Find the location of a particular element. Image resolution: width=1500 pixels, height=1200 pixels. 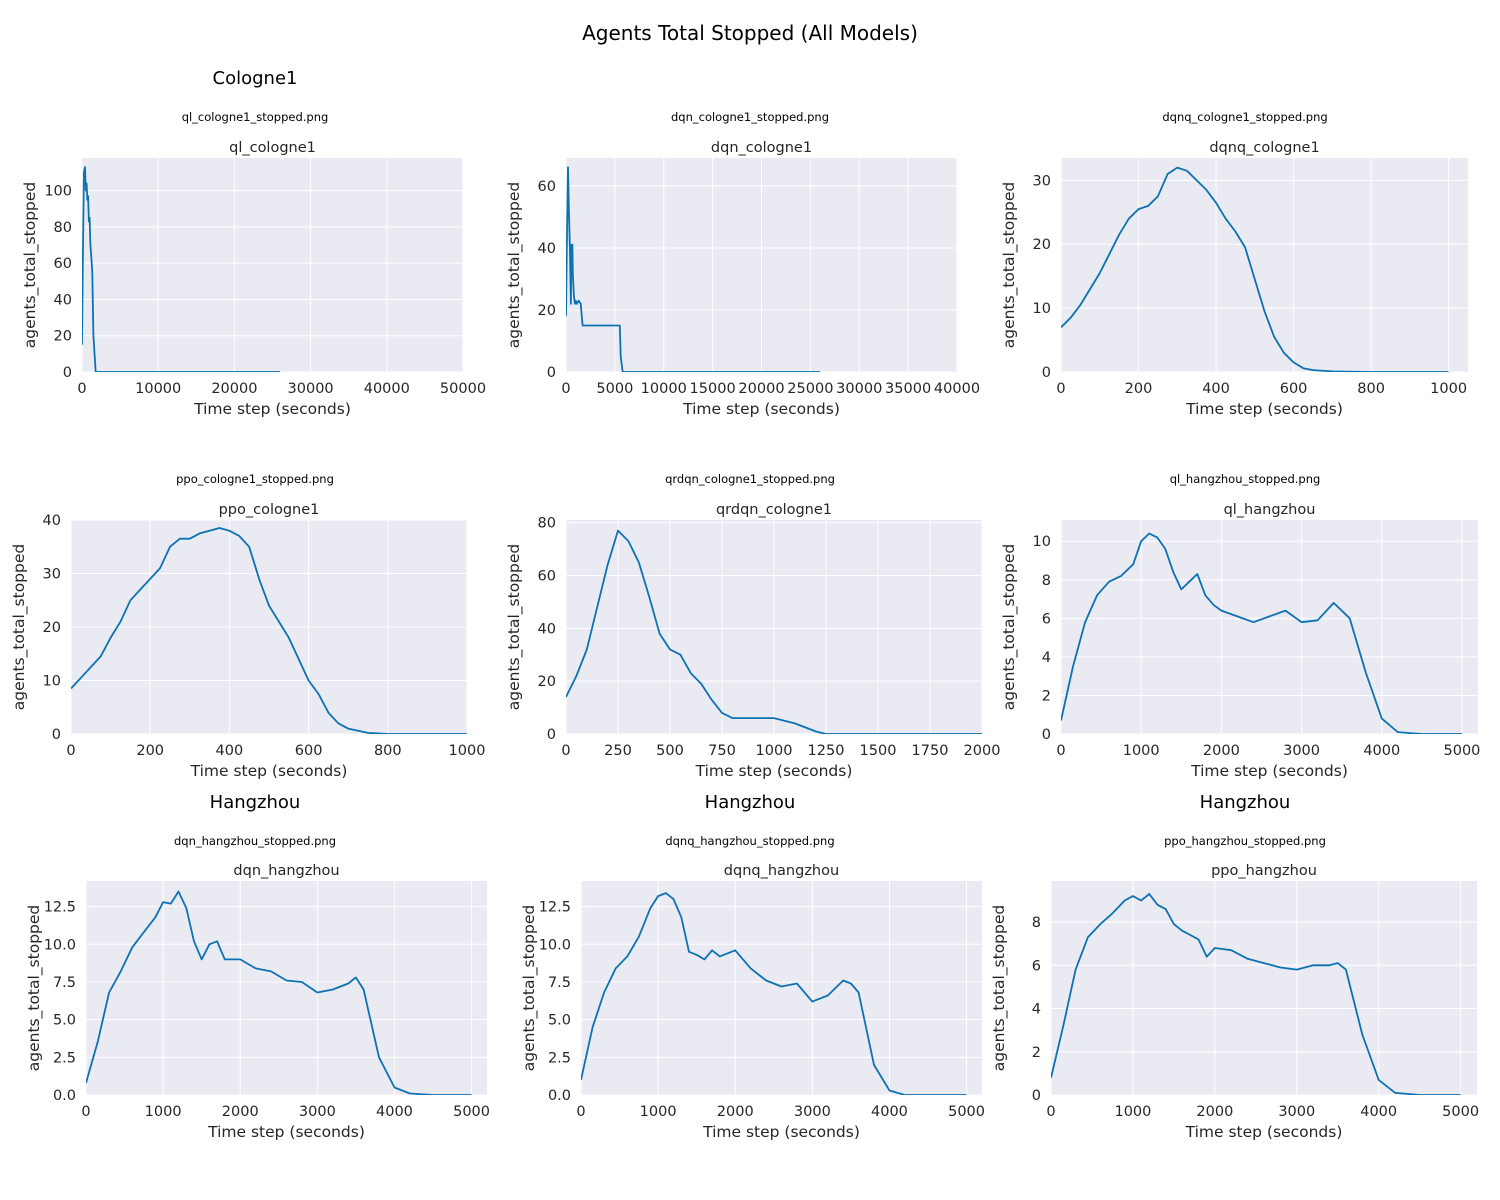

chart-title: dqn_hangzhou is located at coordinates (286, 871).